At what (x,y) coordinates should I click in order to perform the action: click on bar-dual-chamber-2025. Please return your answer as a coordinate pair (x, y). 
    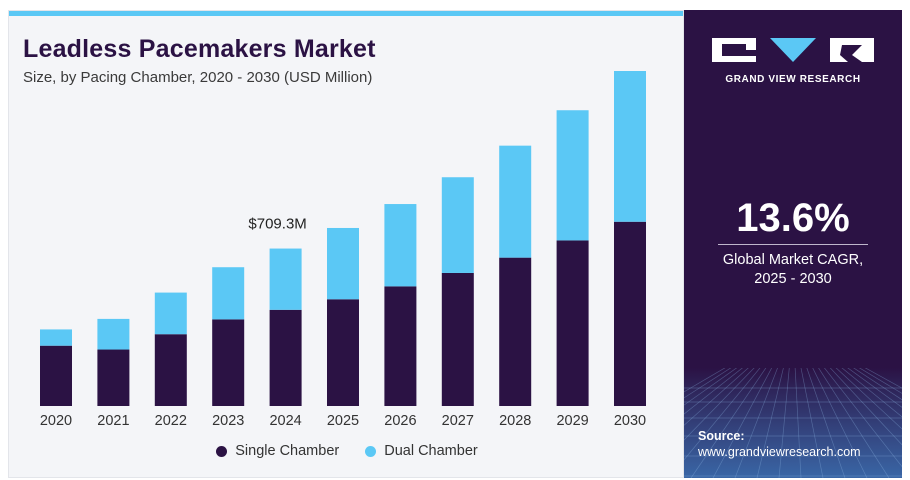
    Looking at the image, I should click on (343, 263).